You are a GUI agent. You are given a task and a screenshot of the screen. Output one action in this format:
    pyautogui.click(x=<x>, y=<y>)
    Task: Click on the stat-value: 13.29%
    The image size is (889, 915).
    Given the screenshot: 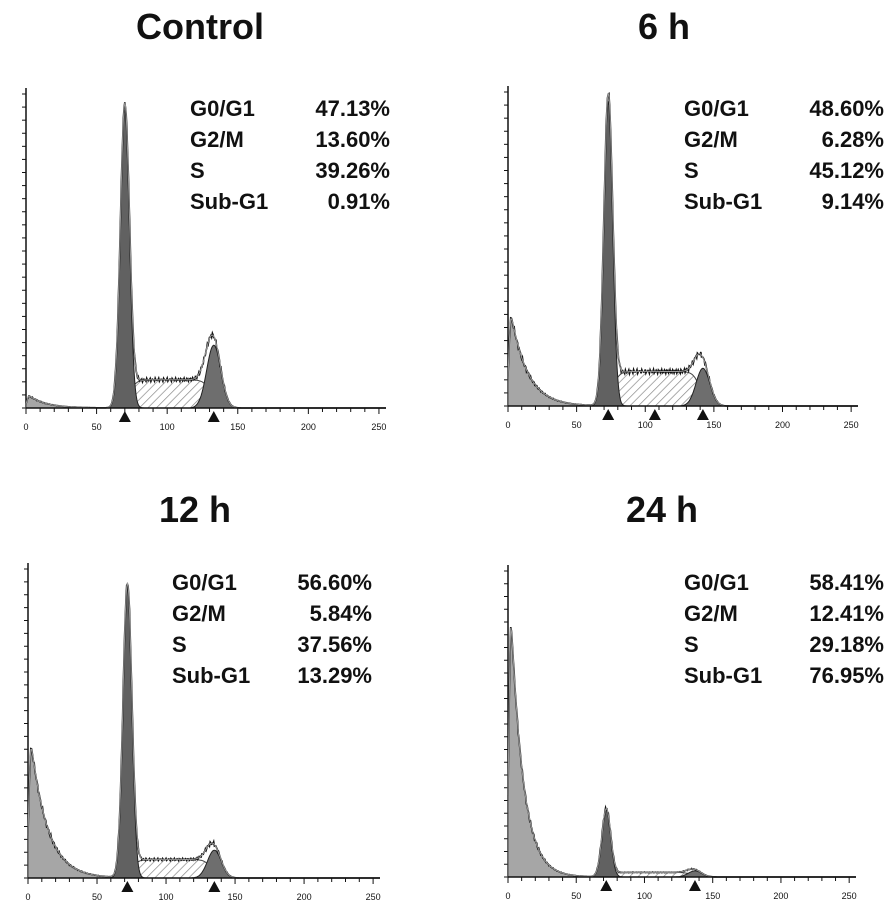 What is the action you would take?
    pyautogui.click(x=334, y=675)
    